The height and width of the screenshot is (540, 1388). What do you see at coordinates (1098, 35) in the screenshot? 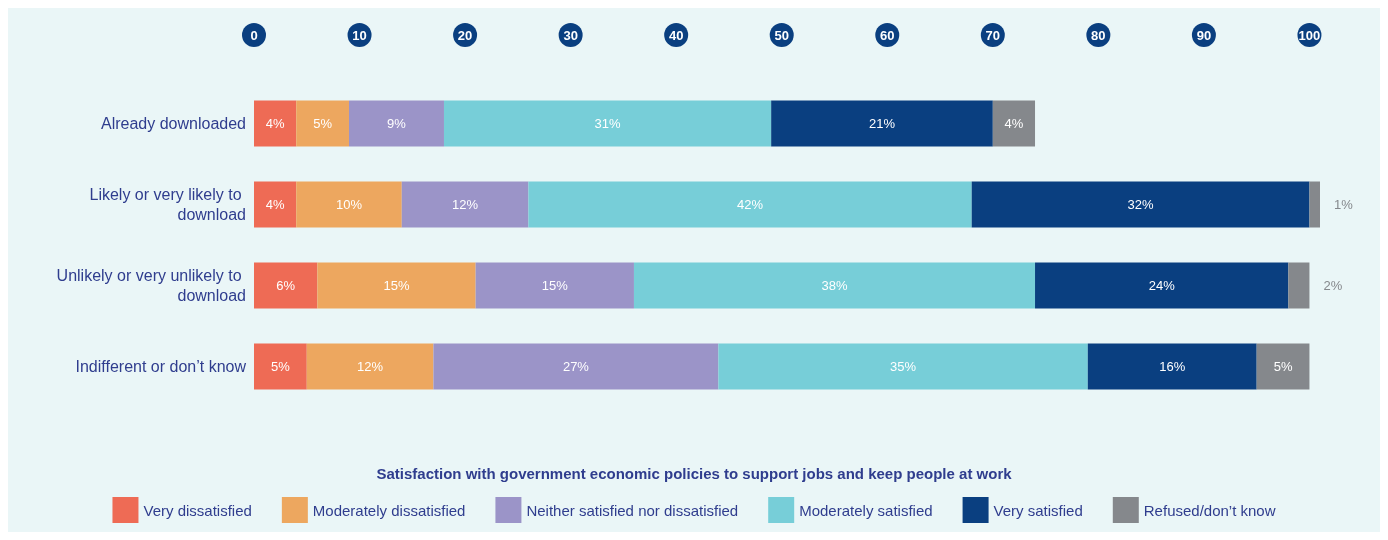
I see `x-tick-label: 80` at bounding box center [1098, 35].